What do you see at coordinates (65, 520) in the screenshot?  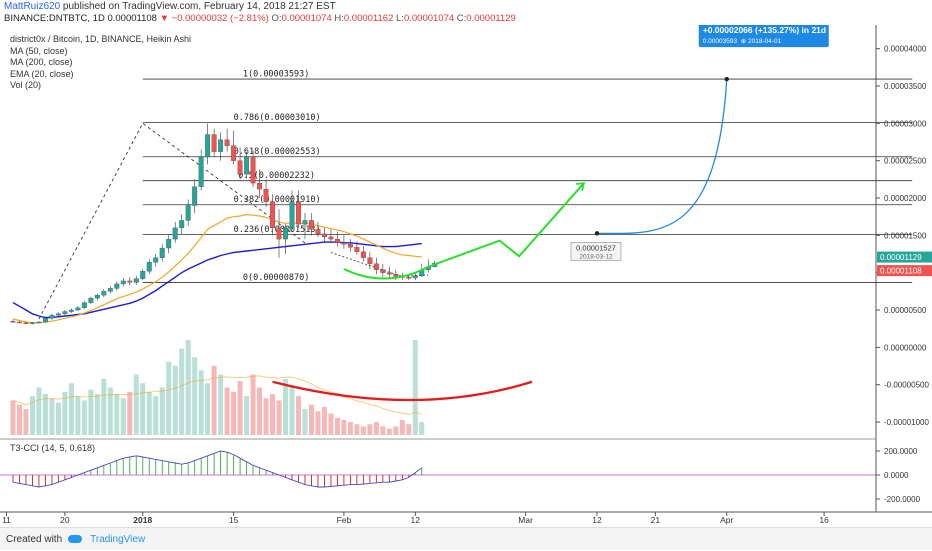 I see `x-tick-label: 20` at bounding box center [65, 520].